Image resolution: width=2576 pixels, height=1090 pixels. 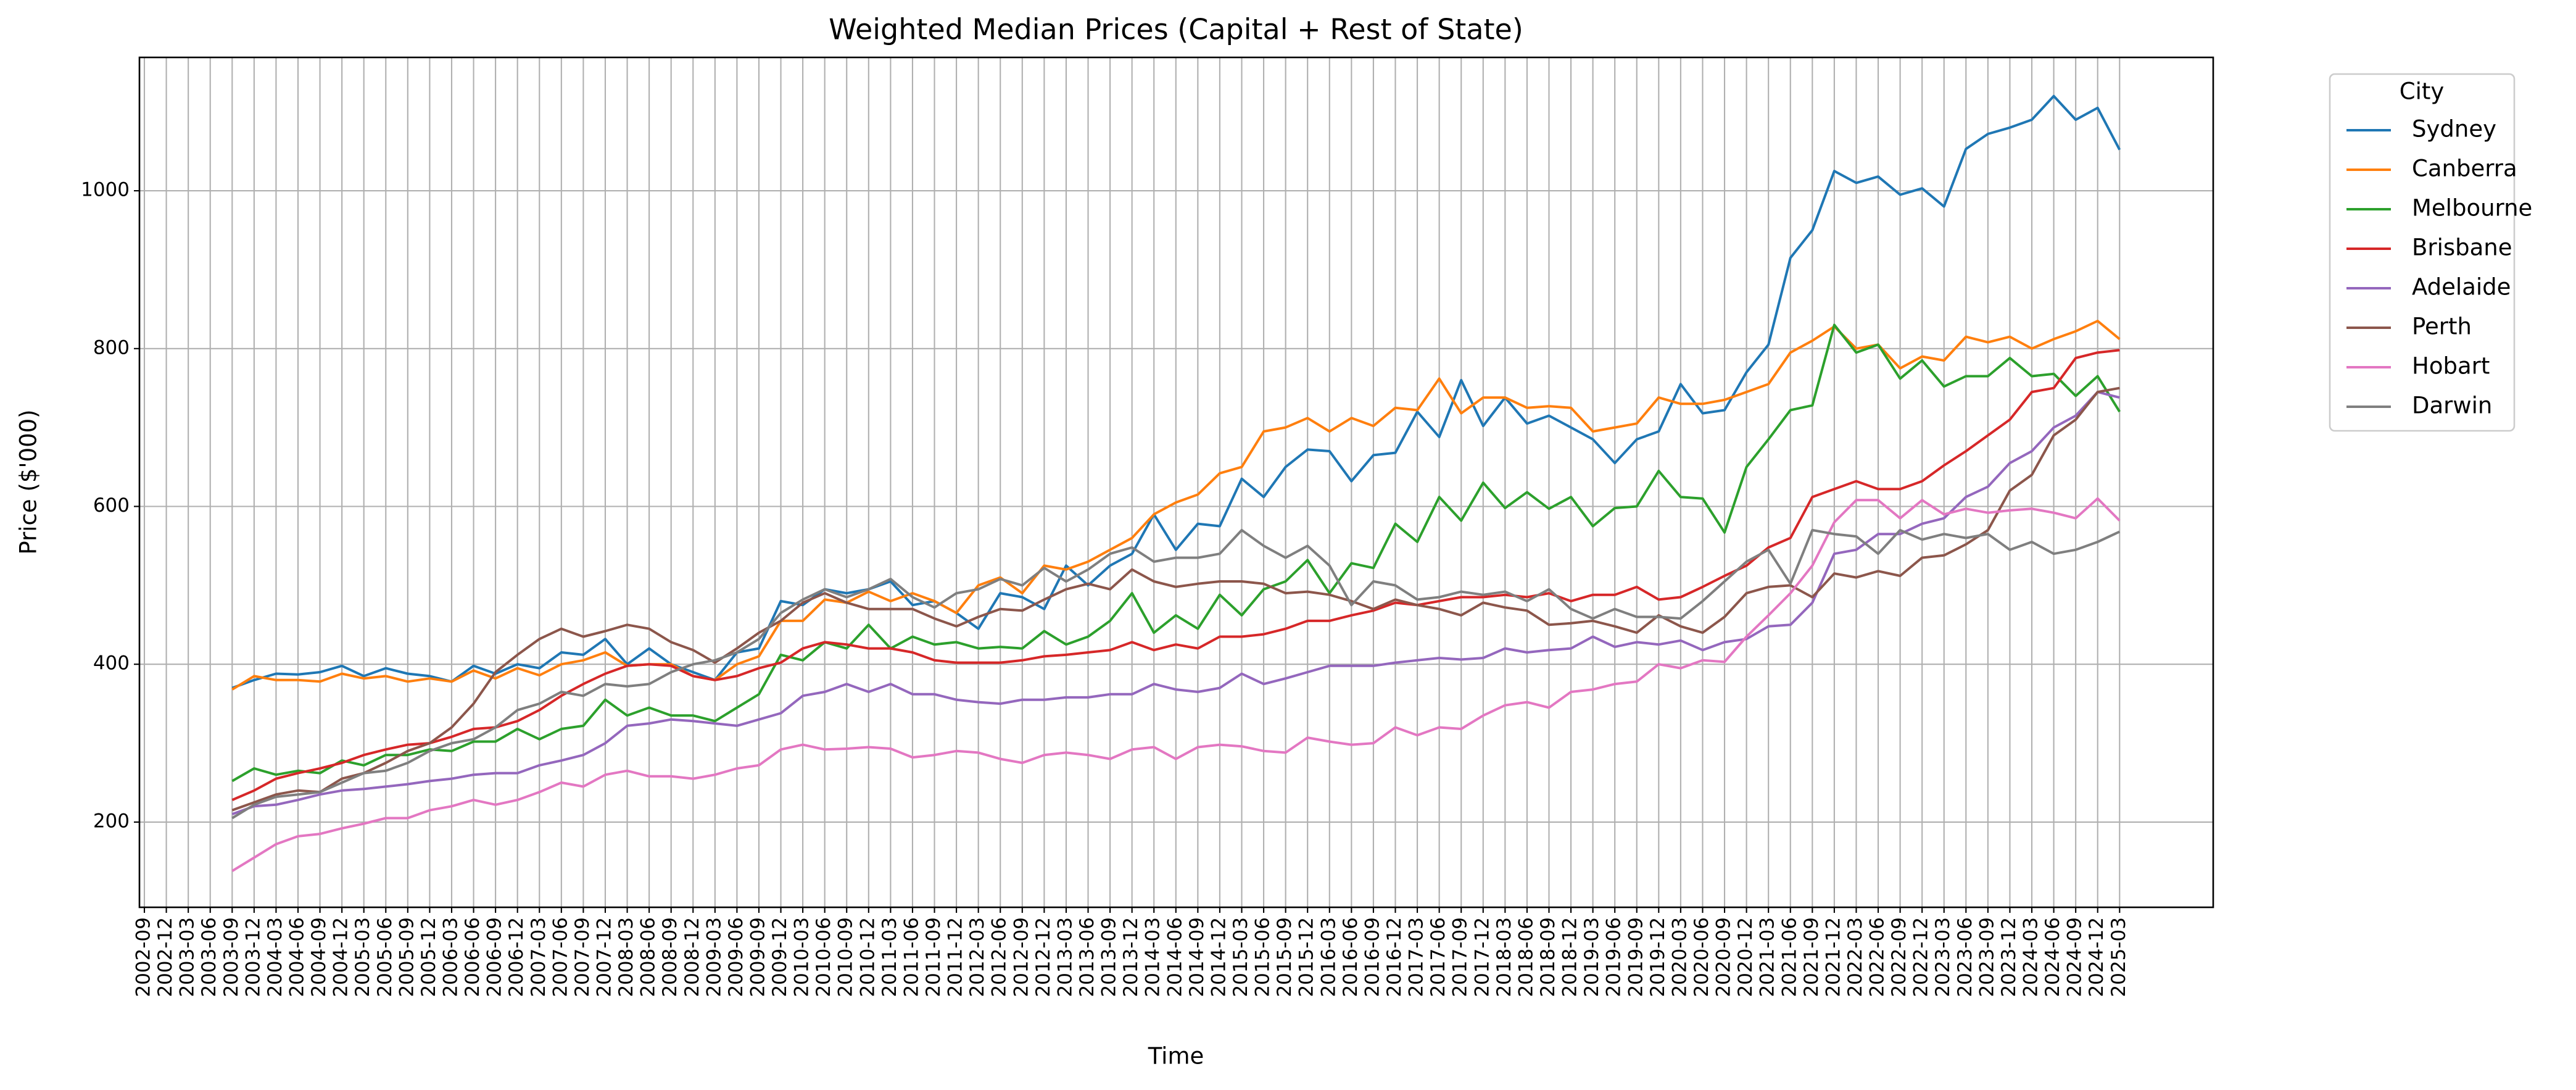 What do you see at coordinates (1812, 957) in the screenshot?
I see `x-tick-label: 2021-09` at bounding box center [1812, 957].